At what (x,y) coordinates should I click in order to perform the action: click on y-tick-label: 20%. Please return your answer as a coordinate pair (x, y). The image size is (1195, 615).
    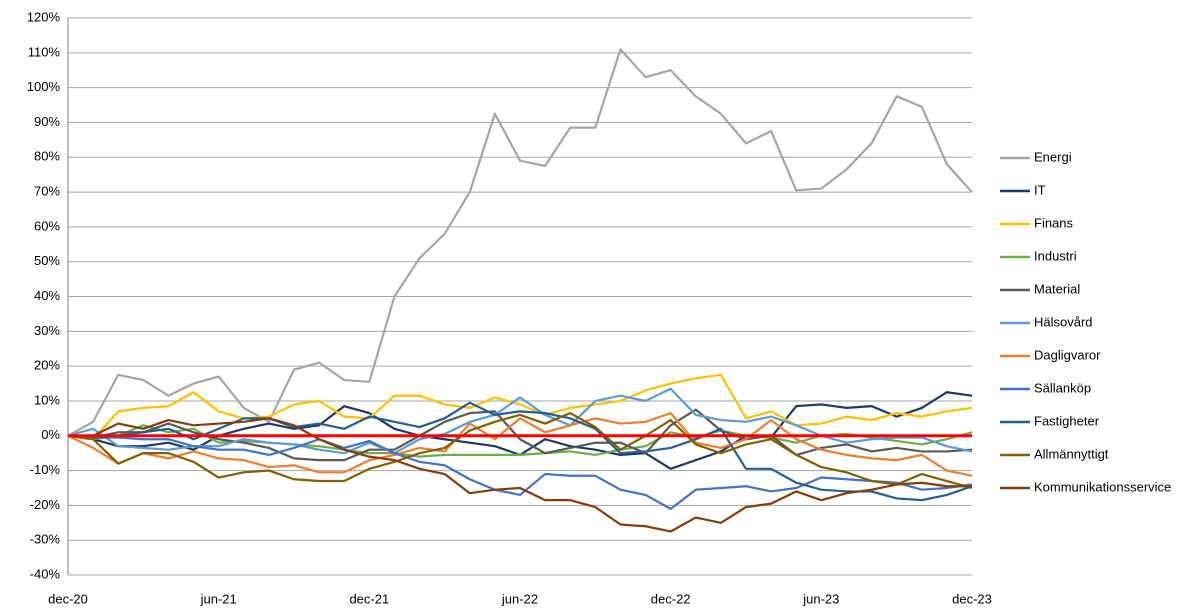
    Looking at the image, I should click on (47, 365).